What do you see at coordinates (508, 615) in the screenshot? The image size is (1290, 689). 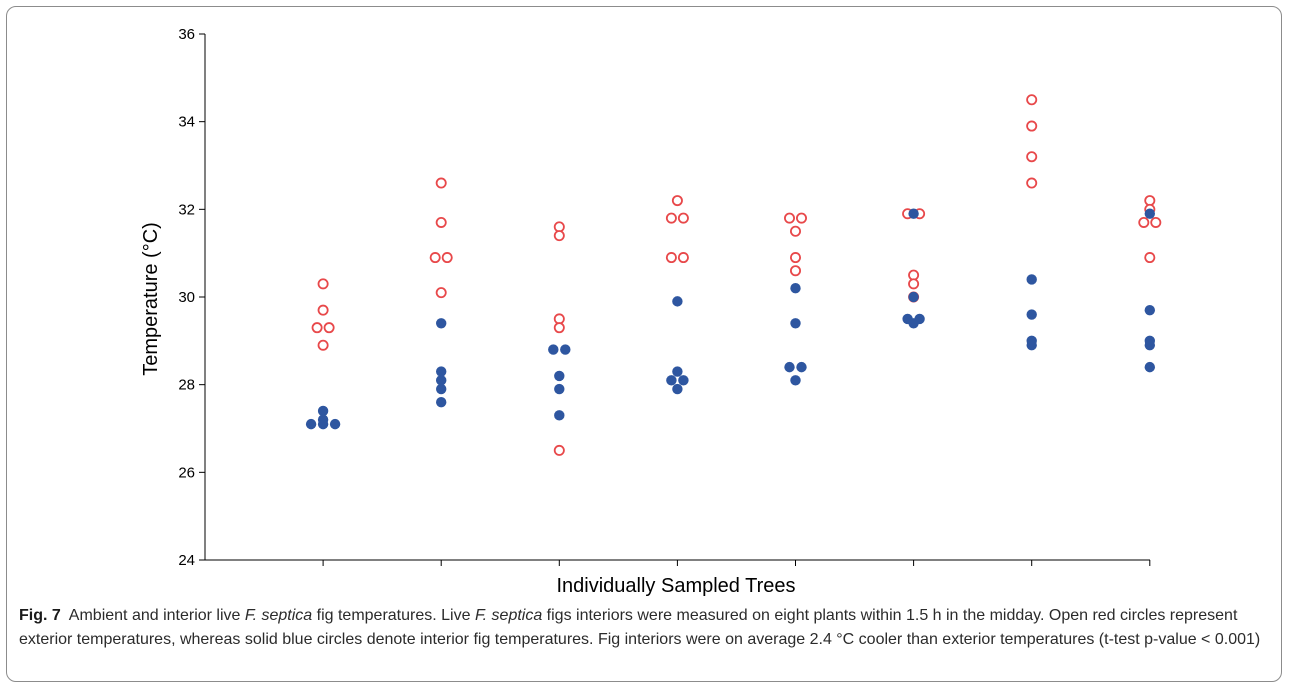 I see `caption-species-2: F. septica` at bounding box center [508, 615].